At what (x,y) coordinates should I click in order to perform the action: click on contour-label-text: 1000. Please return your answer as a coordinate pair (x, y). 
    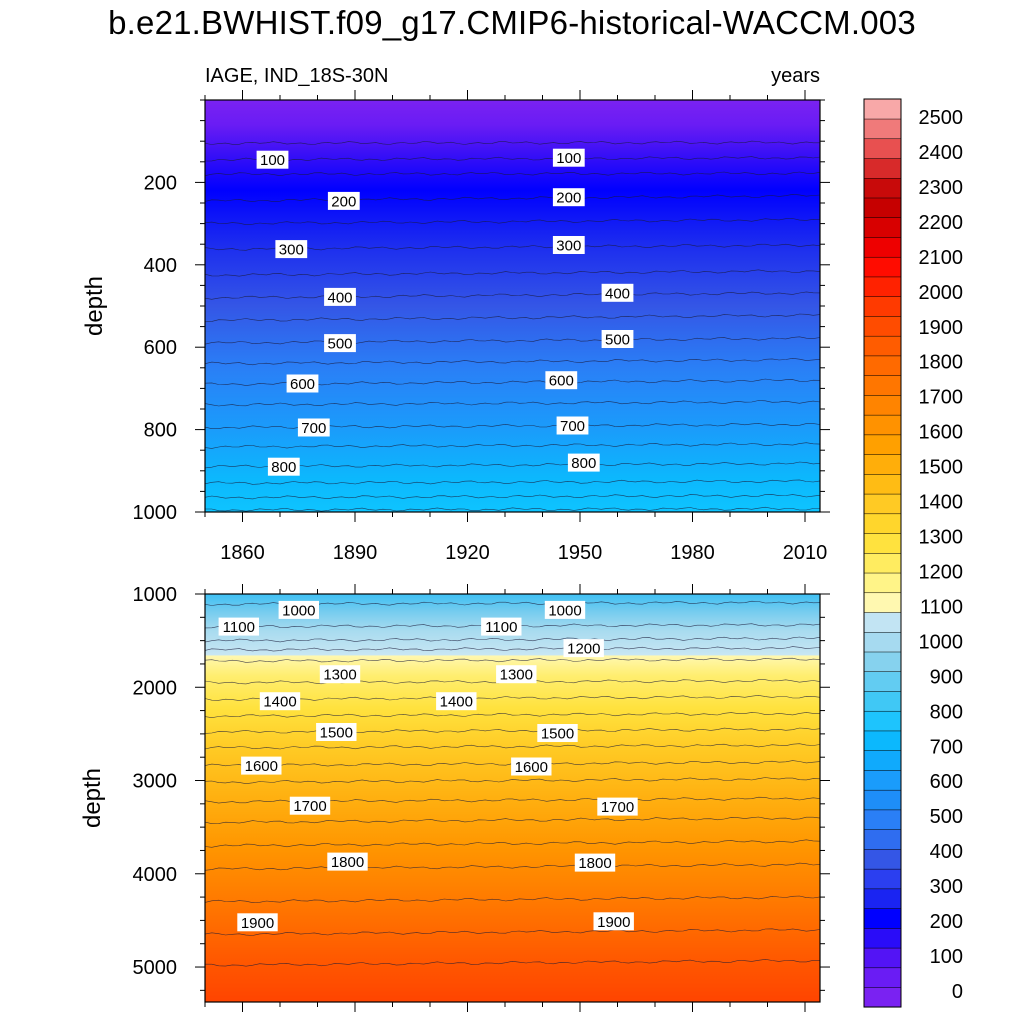
    Looking at the image, I should click on (298, 610).